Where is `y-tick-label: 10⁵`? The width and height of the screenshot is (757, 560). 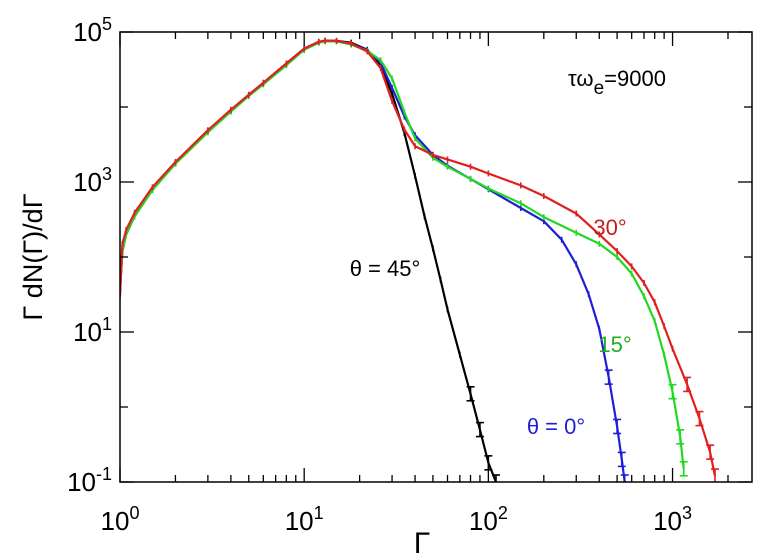
y-tick-label: 10⁵ is located at coordinates (92, 30).